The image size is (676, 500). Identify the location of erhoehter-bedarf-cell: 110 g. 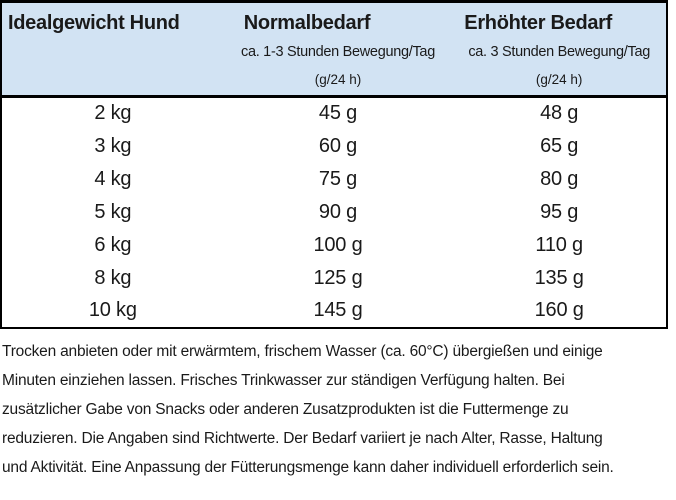
(559, 245).